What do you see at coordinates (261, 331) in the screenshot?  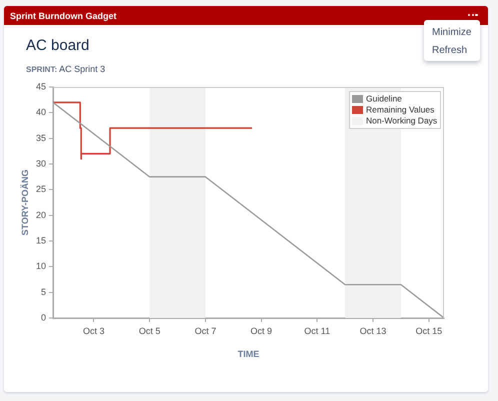 I see `x-tick-label: Oct 9` at bounding box center [261, 331].